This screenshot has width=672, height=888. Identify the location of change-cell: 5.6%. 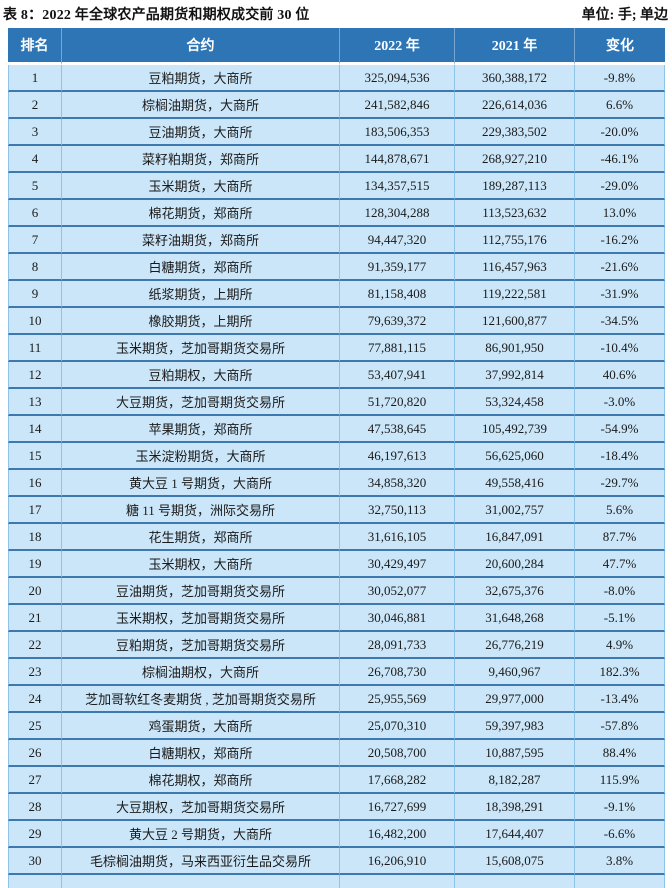
(620, 510).